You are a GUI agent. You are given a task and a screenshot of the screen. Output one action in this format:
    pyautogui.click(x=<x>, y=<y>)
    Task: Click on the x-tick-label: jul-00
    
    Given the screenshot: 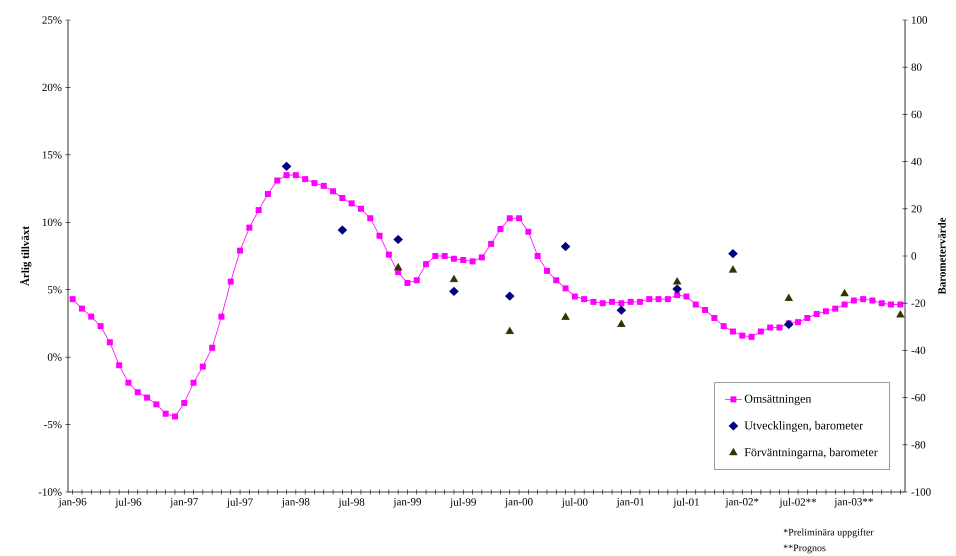 What is the action you would take?
    pyautogui.click(x=574, y=503)
    